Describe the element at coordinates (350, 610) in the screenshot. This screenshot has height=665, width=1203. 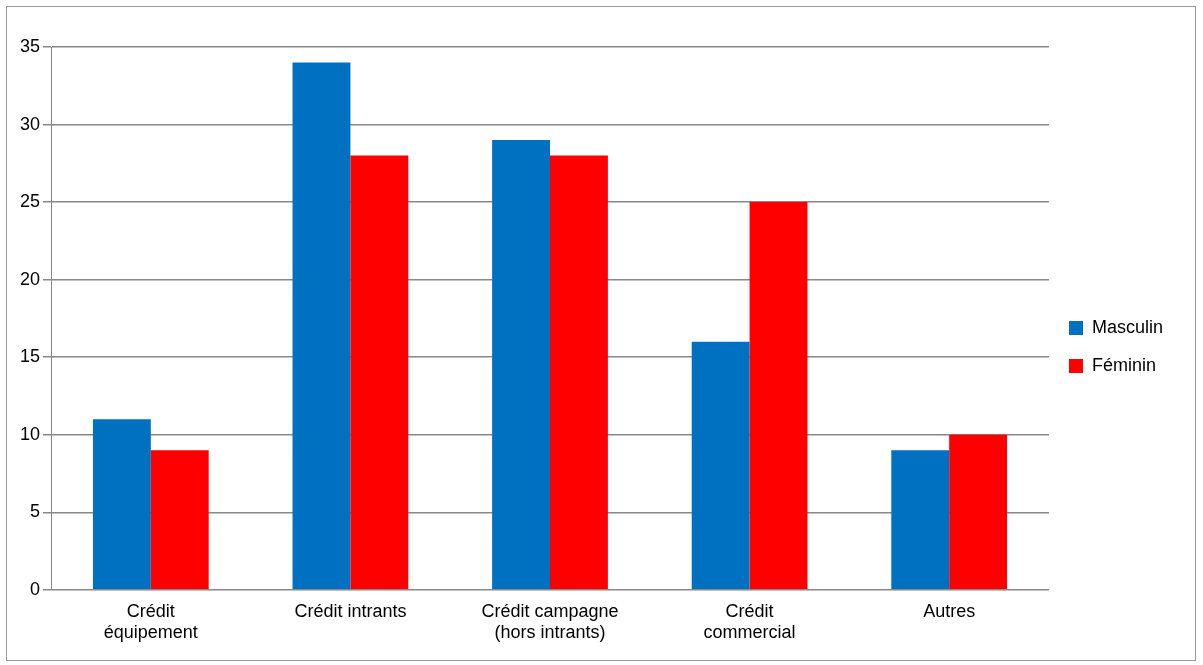
I see `x-tick-label: Crédit intrants` at that location.